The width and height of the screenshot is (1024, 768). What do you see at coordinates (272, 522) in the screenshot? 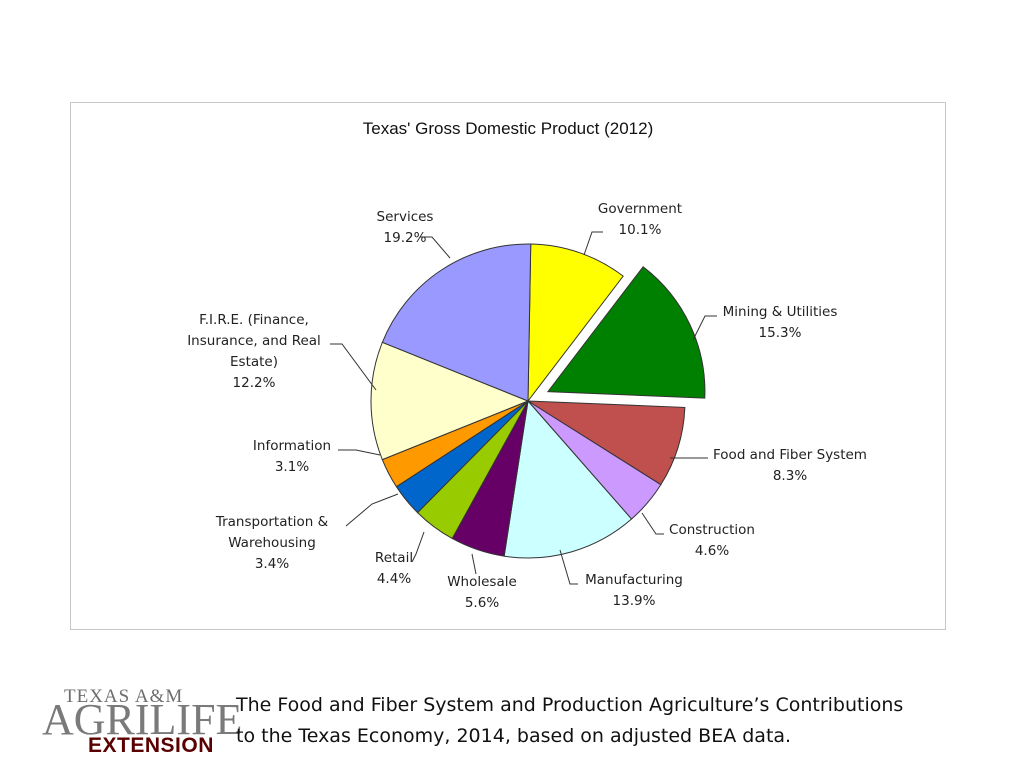
I see `slice-label-line: Transportation &` at bounding box center [272, 522].